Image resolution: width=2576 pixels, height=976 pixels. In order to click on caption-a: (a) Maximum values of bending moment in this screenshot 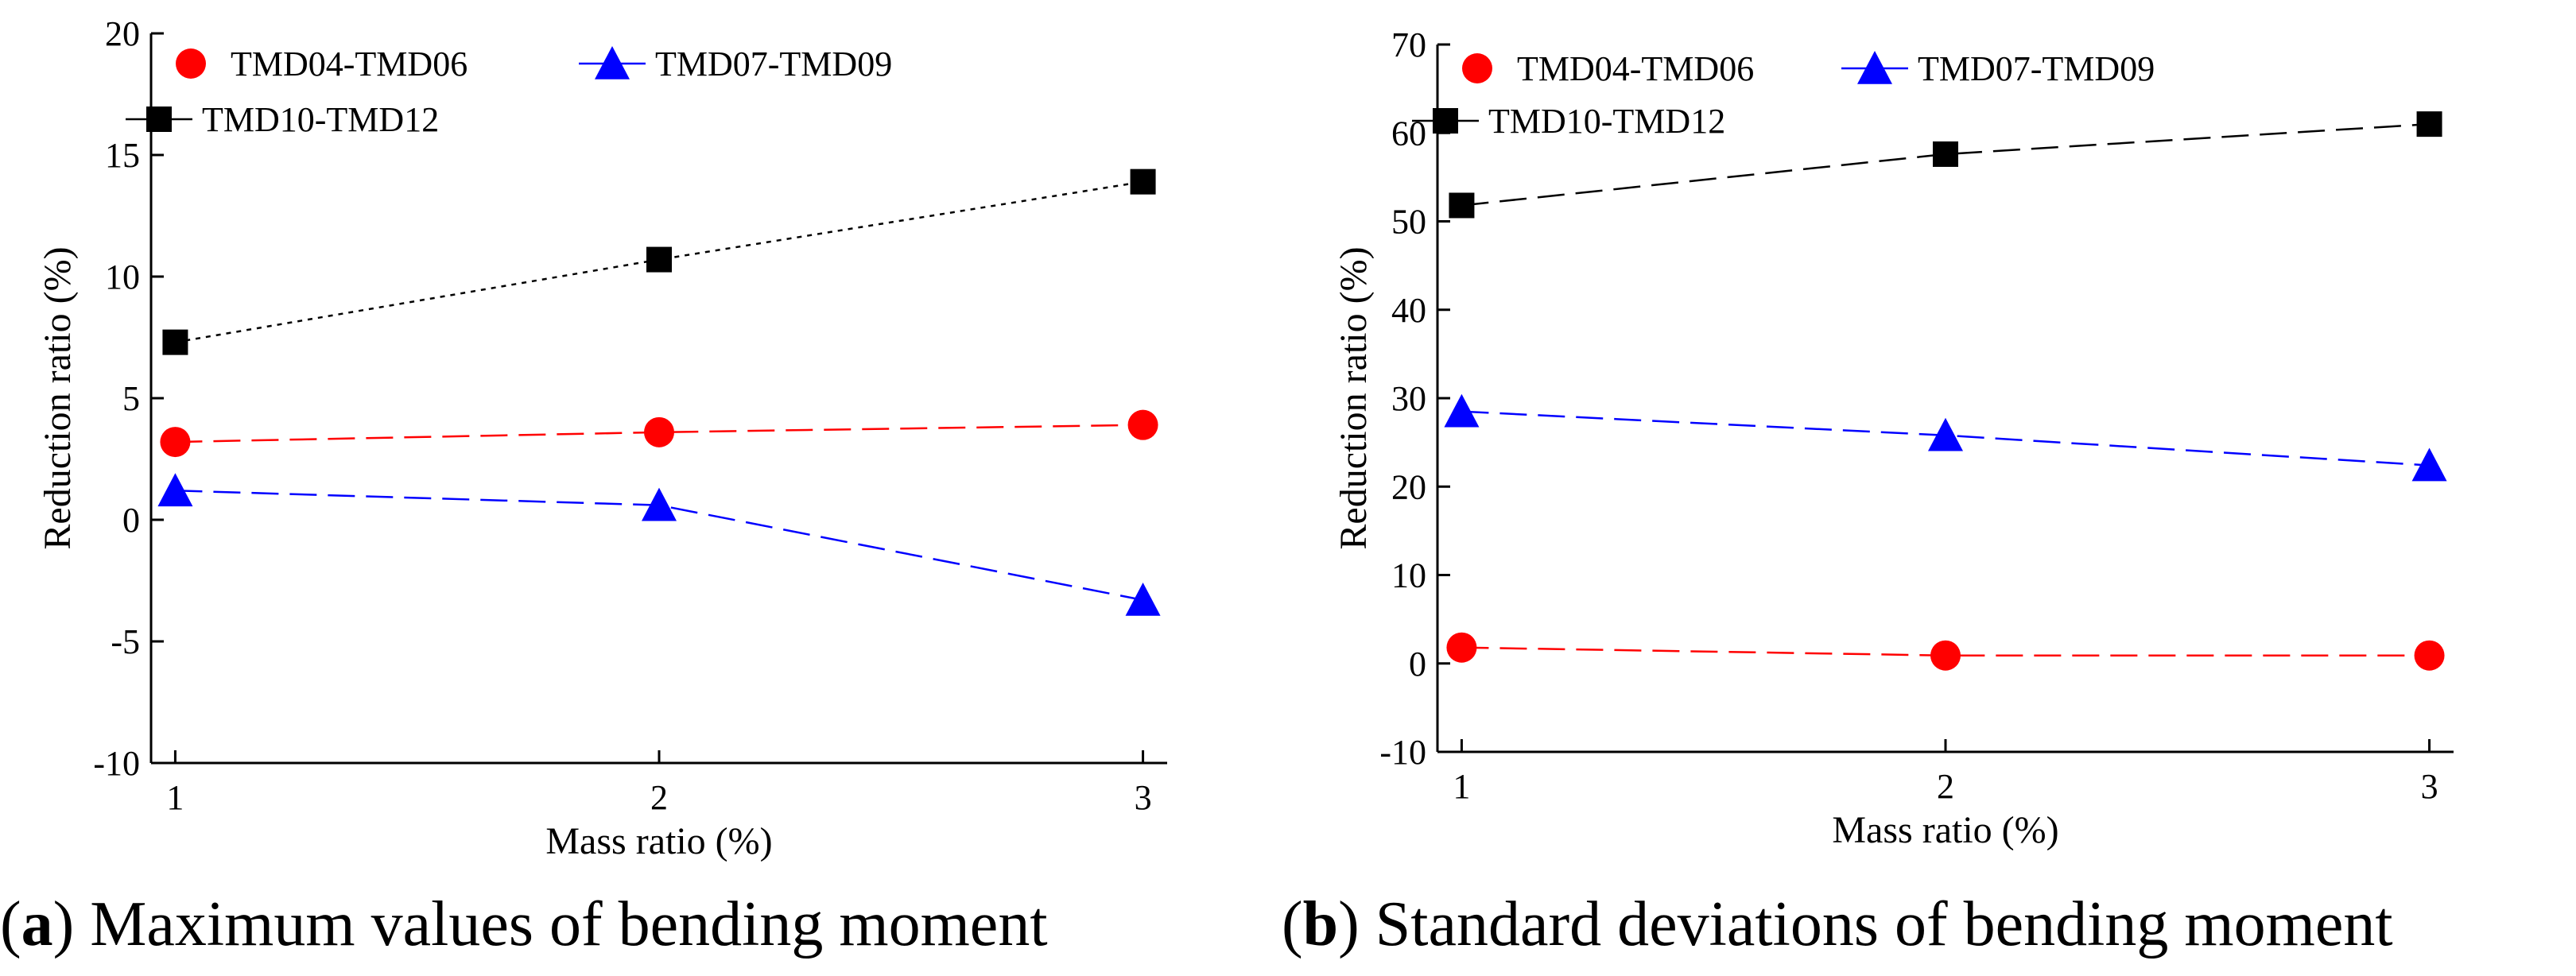, I will do `click(524, 924)`.